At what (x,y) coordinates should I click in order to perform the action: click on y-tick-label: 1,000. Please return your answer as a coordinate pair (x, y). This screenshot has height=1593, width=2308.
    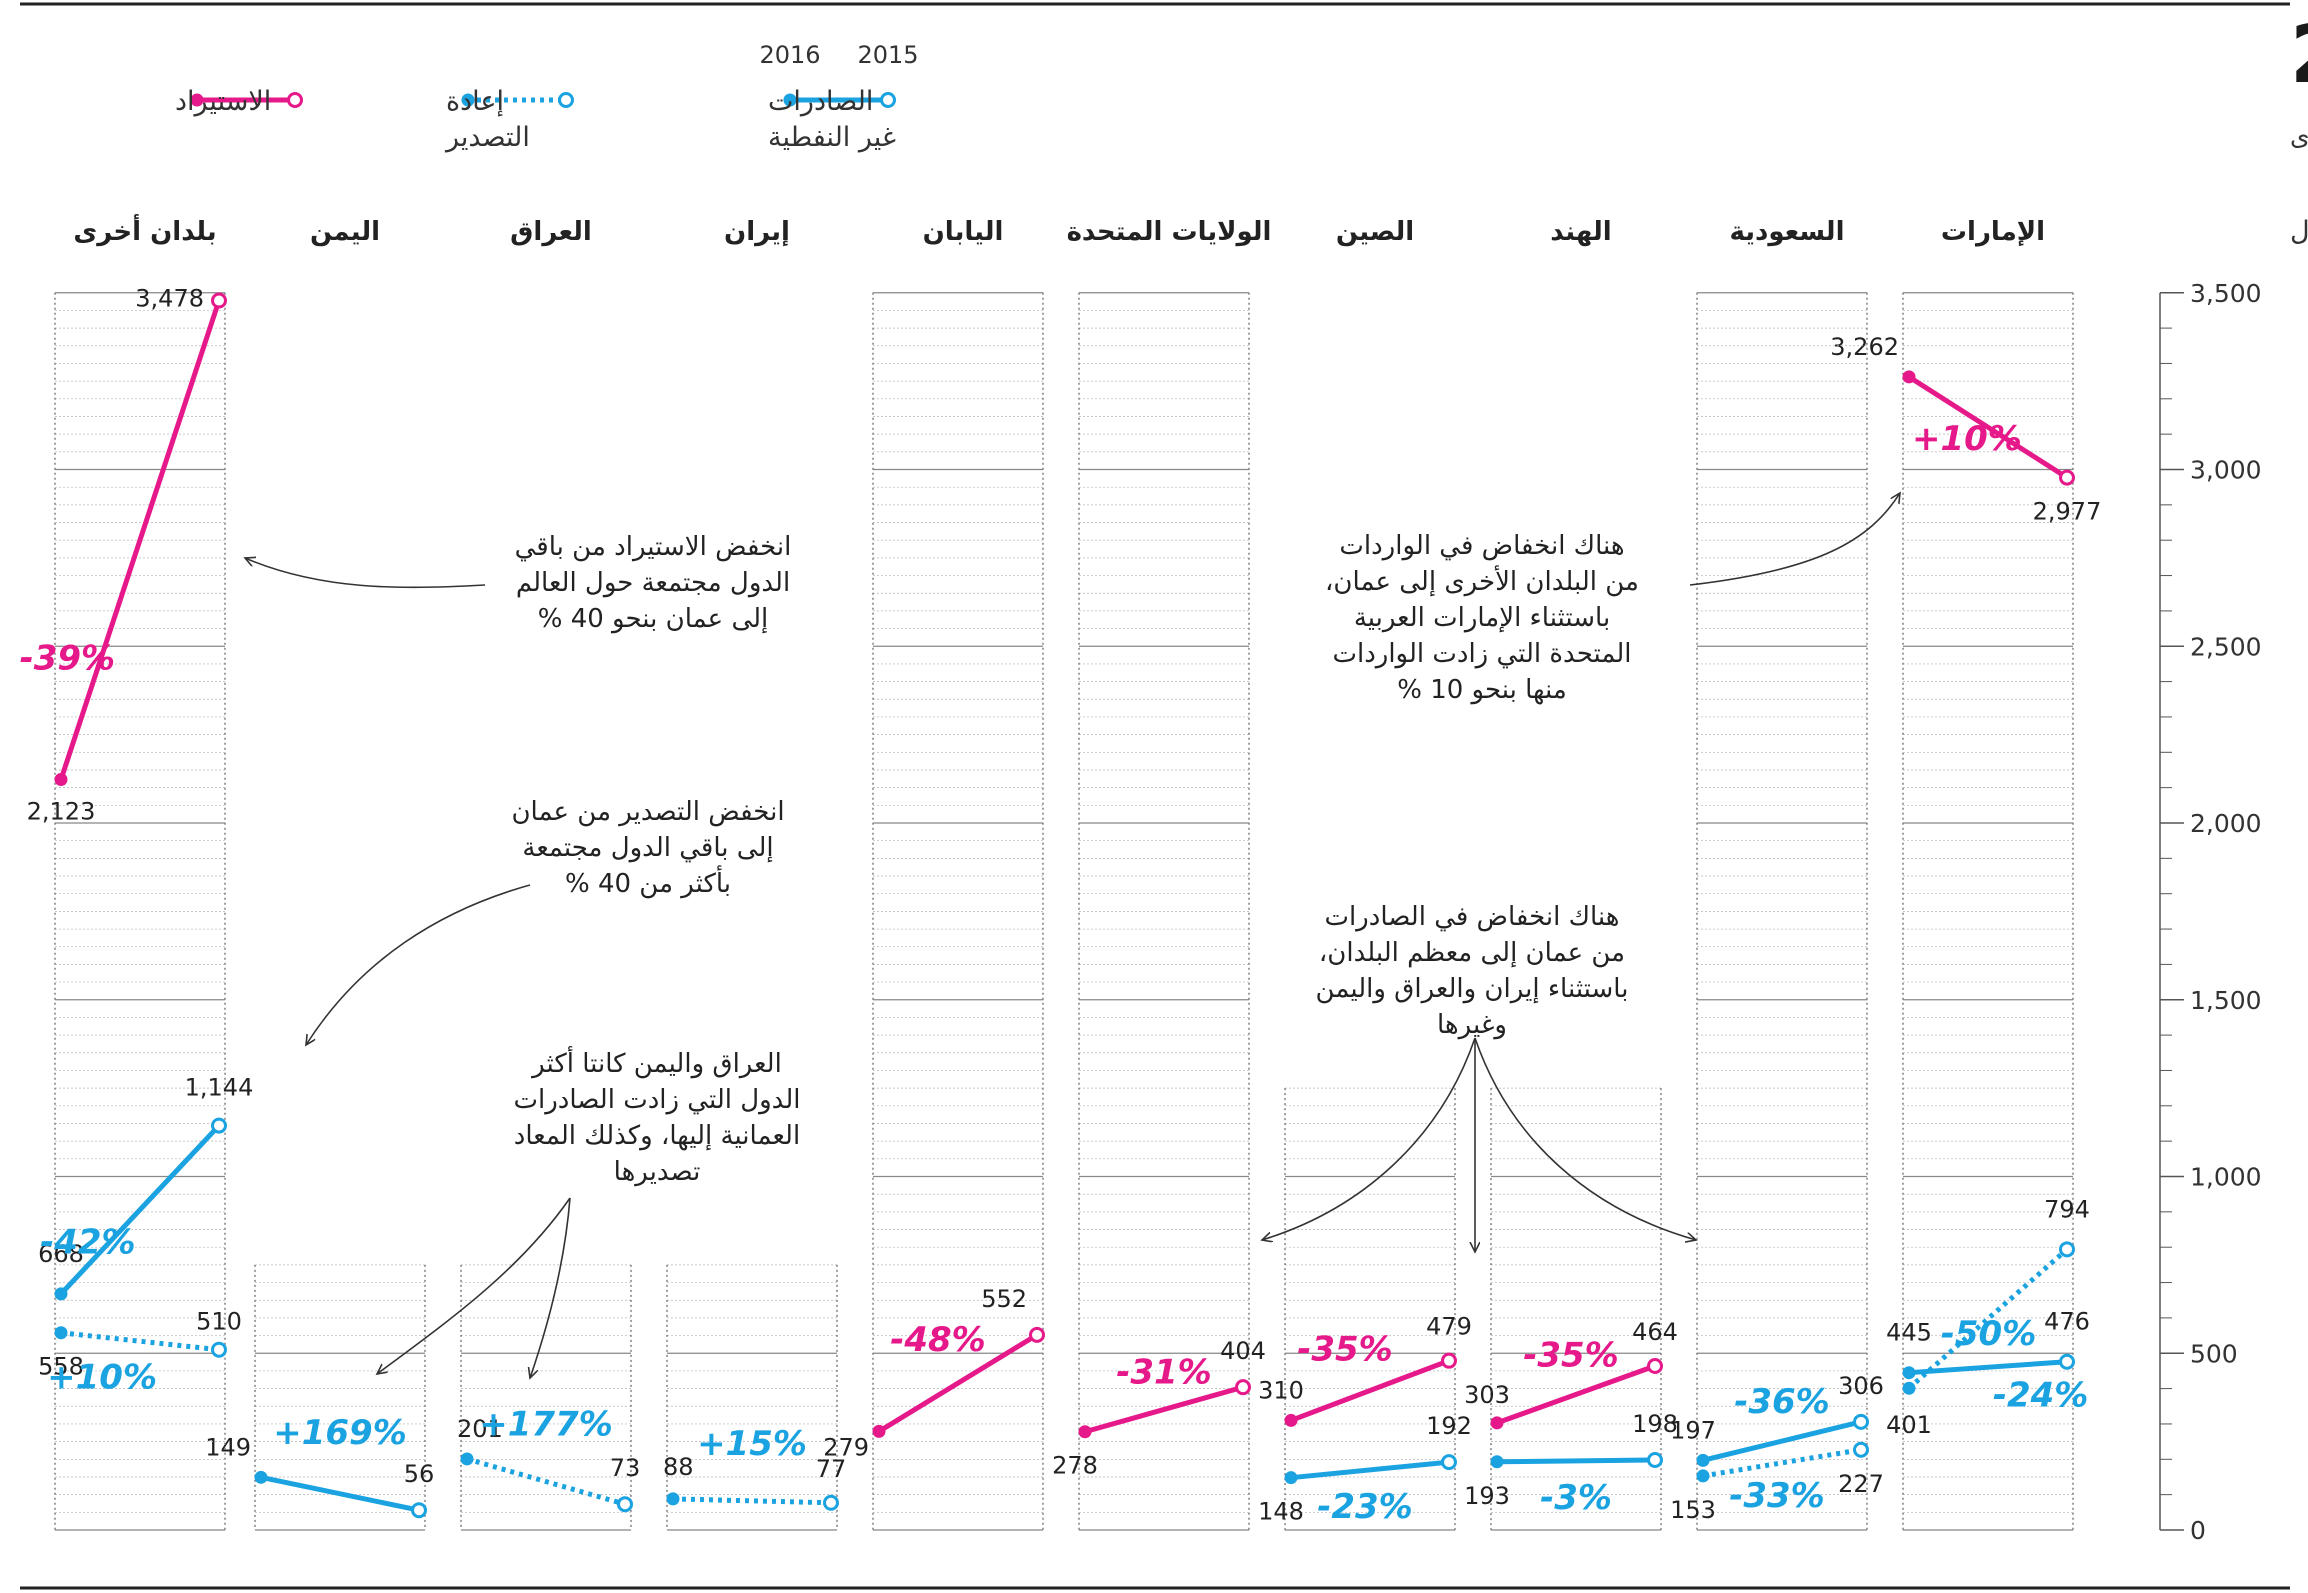
    Looking at the image, I should click on (2226, 1177).